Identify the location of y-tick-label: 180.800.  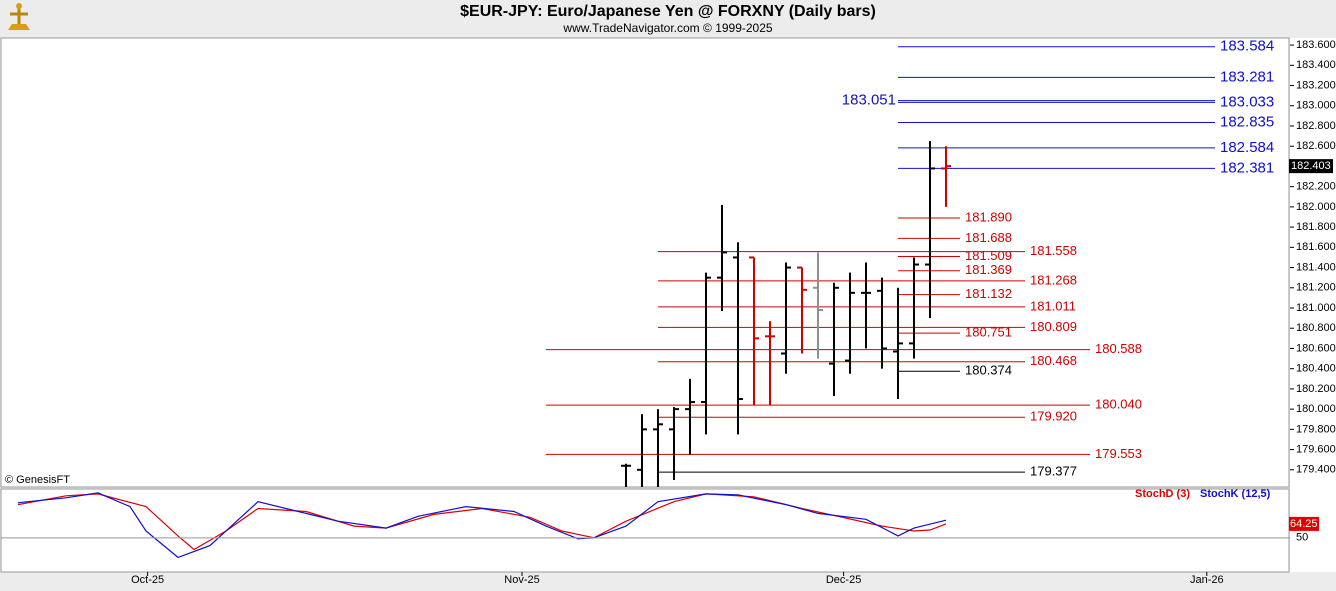
(1316, 328).